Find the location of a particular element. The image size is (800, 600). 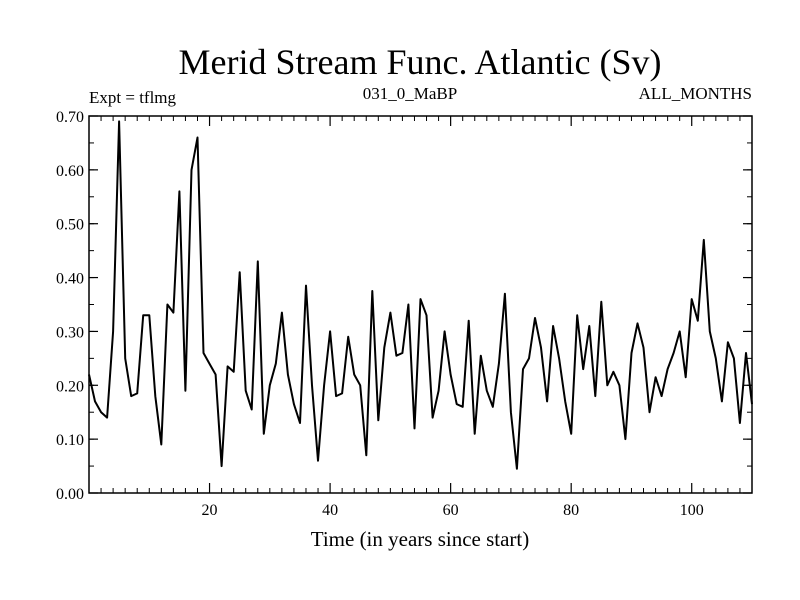

x-tick-label: 40 is located at coordinates (330, 510).